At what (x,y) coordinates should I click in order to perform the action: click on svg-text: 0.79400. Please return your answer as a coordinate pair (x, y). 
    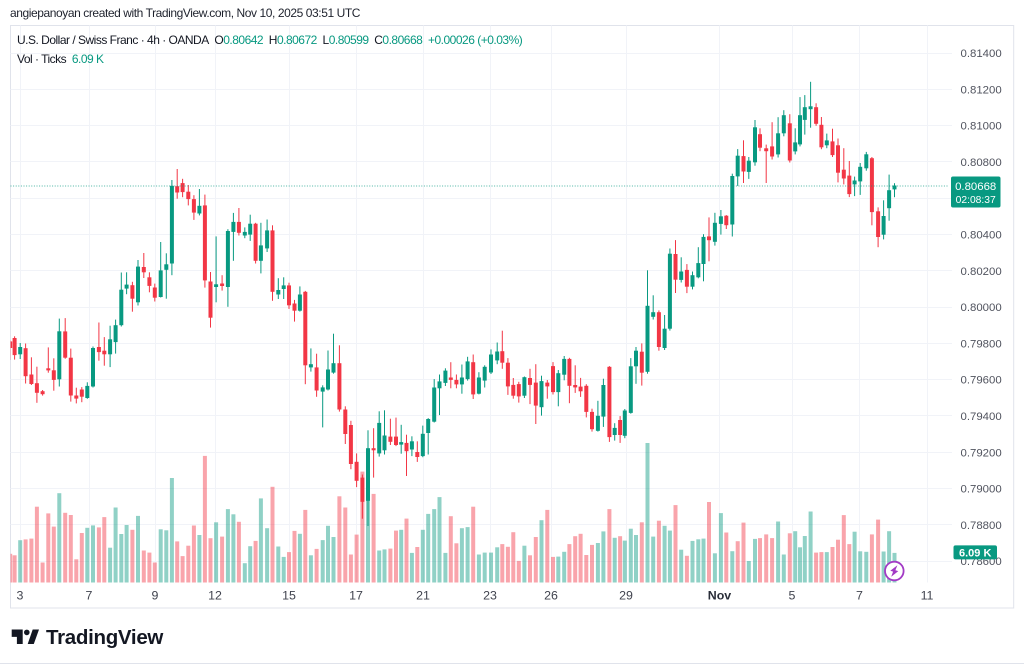
    Looking at the image, I should click on (981, 417).